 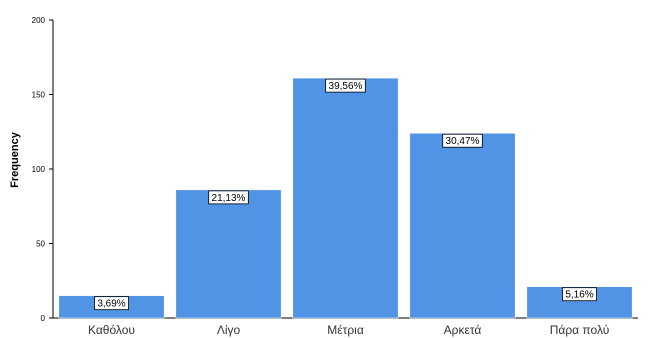 I want to click on x-axis-tick-labels: Καθόλου Λίγο Μέτρια Αρκετά Πάρα πολύ, so click(x=348, y=330).